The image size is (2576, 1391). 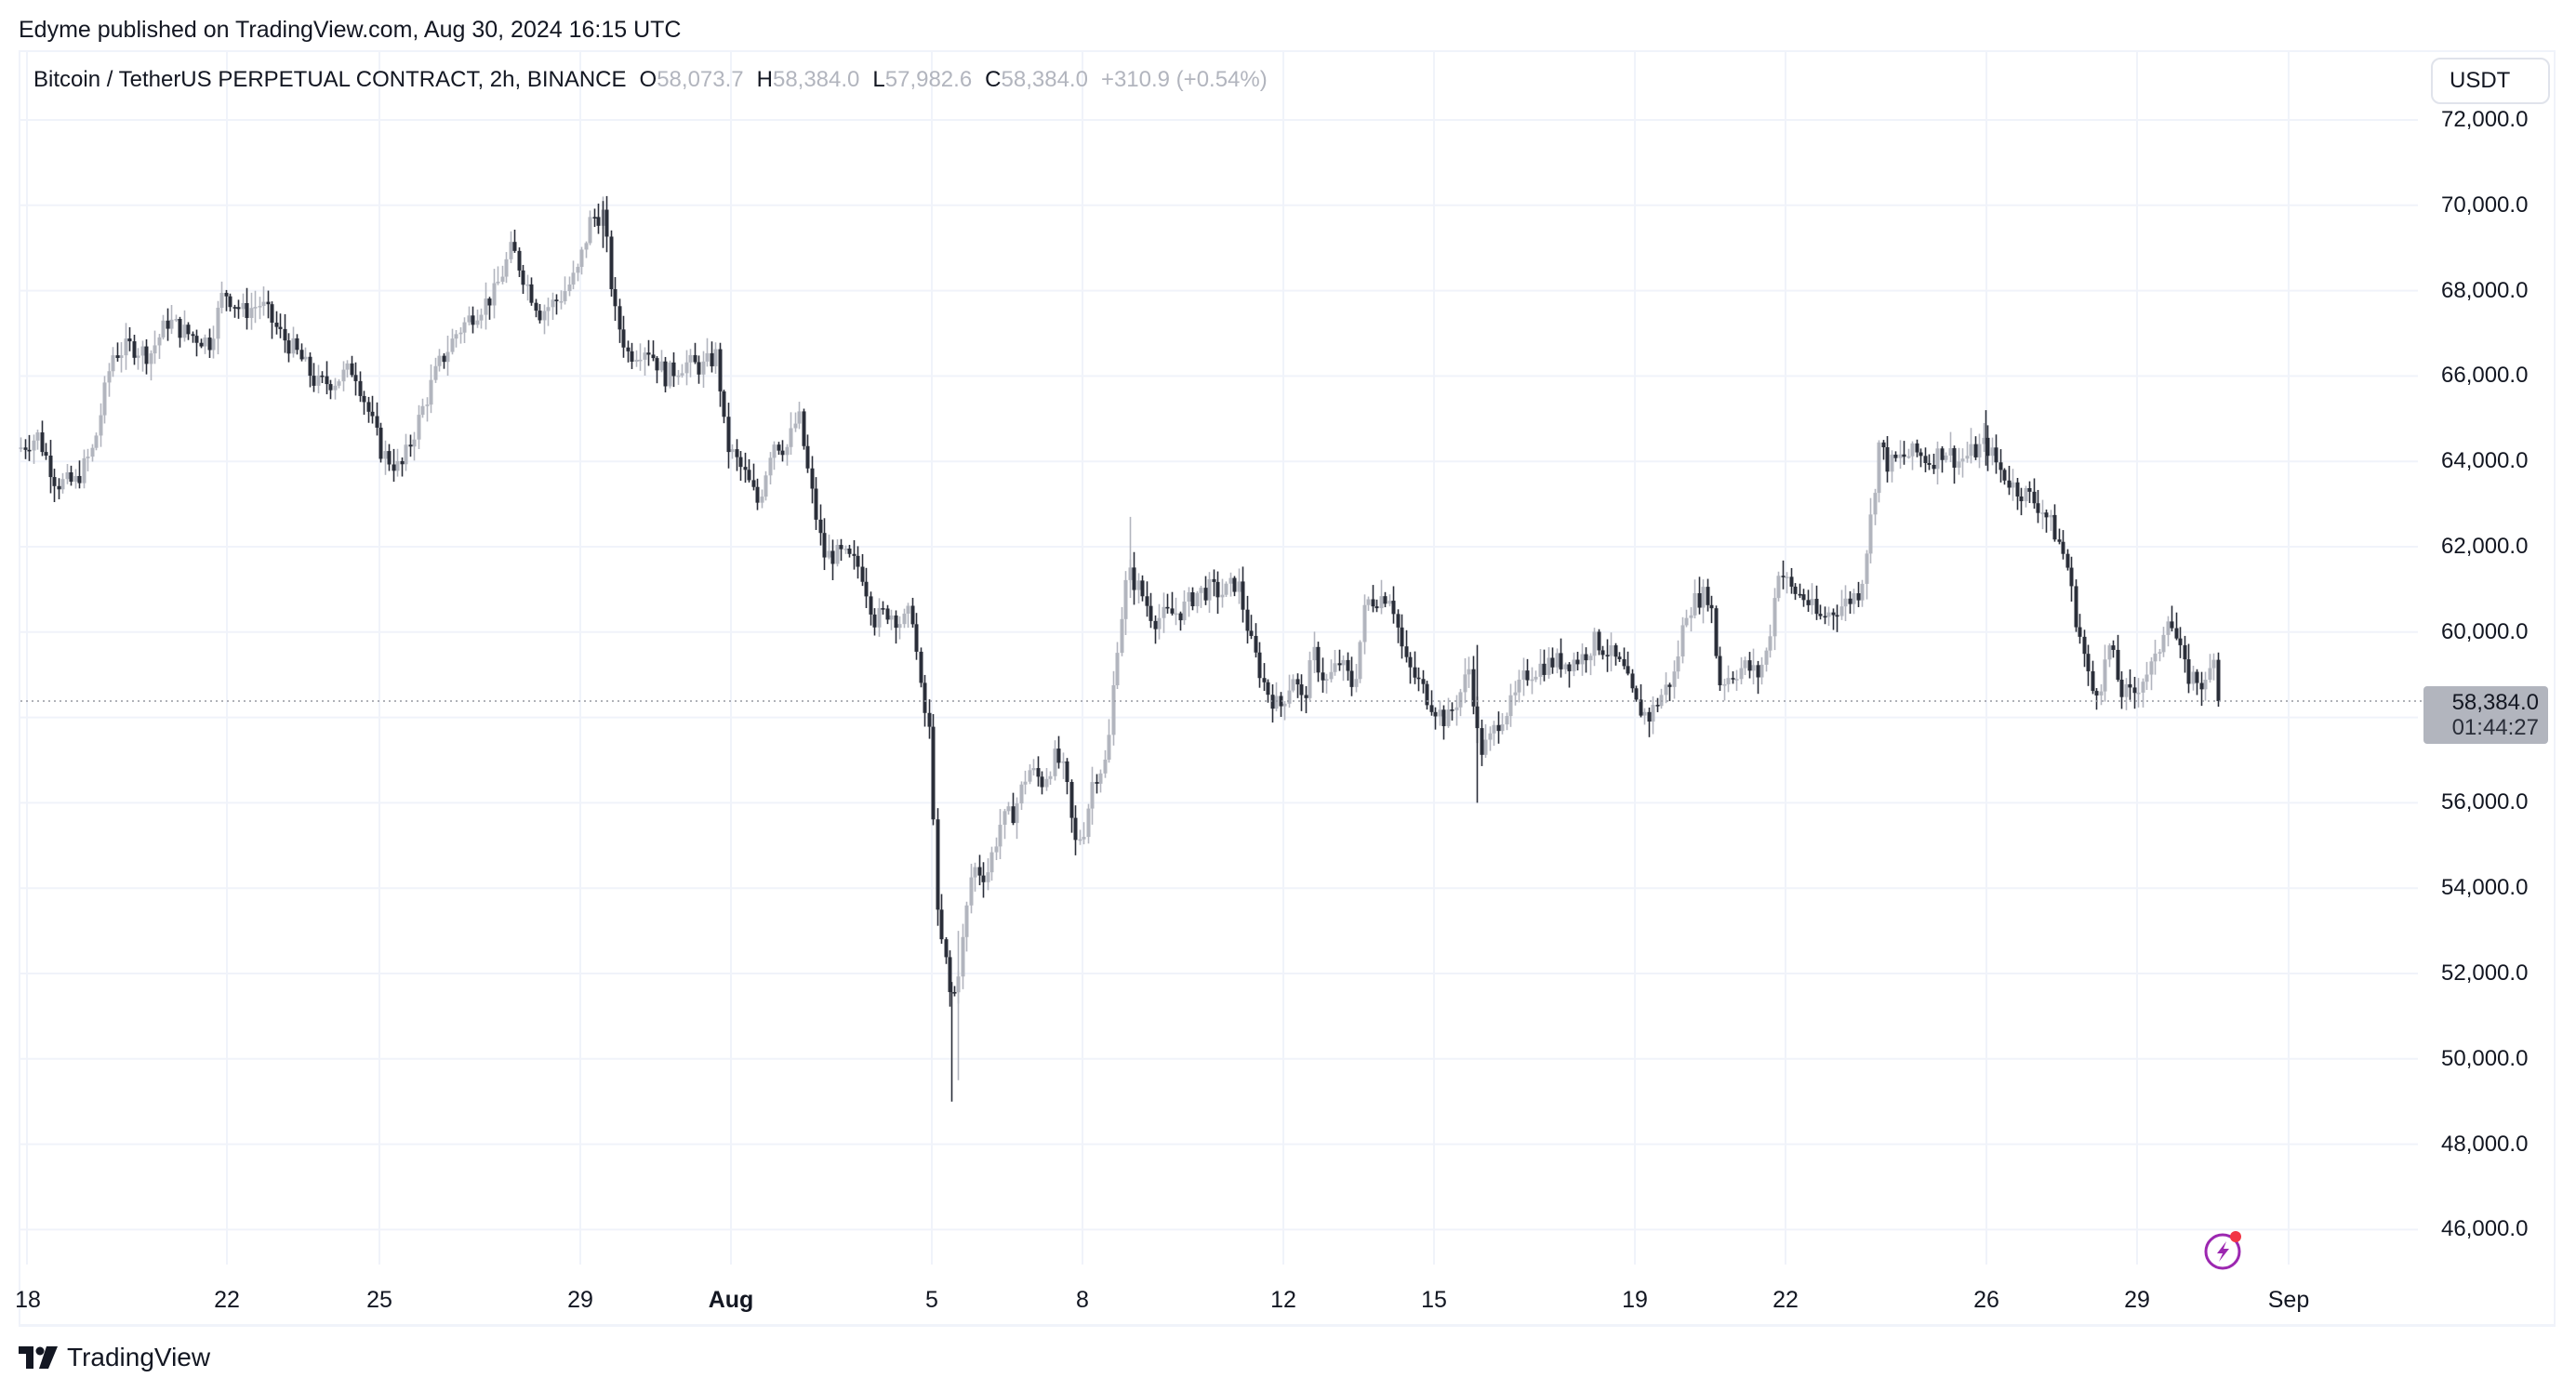 I want to click on last-price: 58,384.0, so click(x=2495, y=702).